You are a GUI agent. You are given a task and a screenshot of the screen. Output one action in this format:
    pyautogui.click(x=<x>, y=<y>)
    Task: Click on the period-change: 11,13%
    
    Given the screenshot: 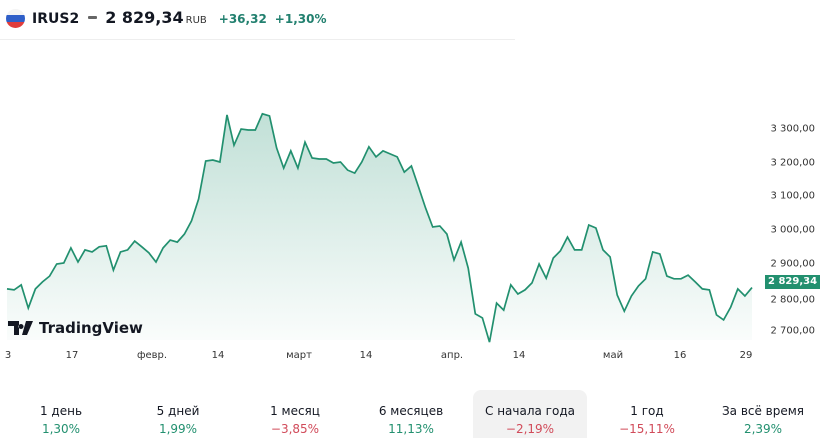 What is the action you would take?
    pyautogui.click(x=411, y=429)
    